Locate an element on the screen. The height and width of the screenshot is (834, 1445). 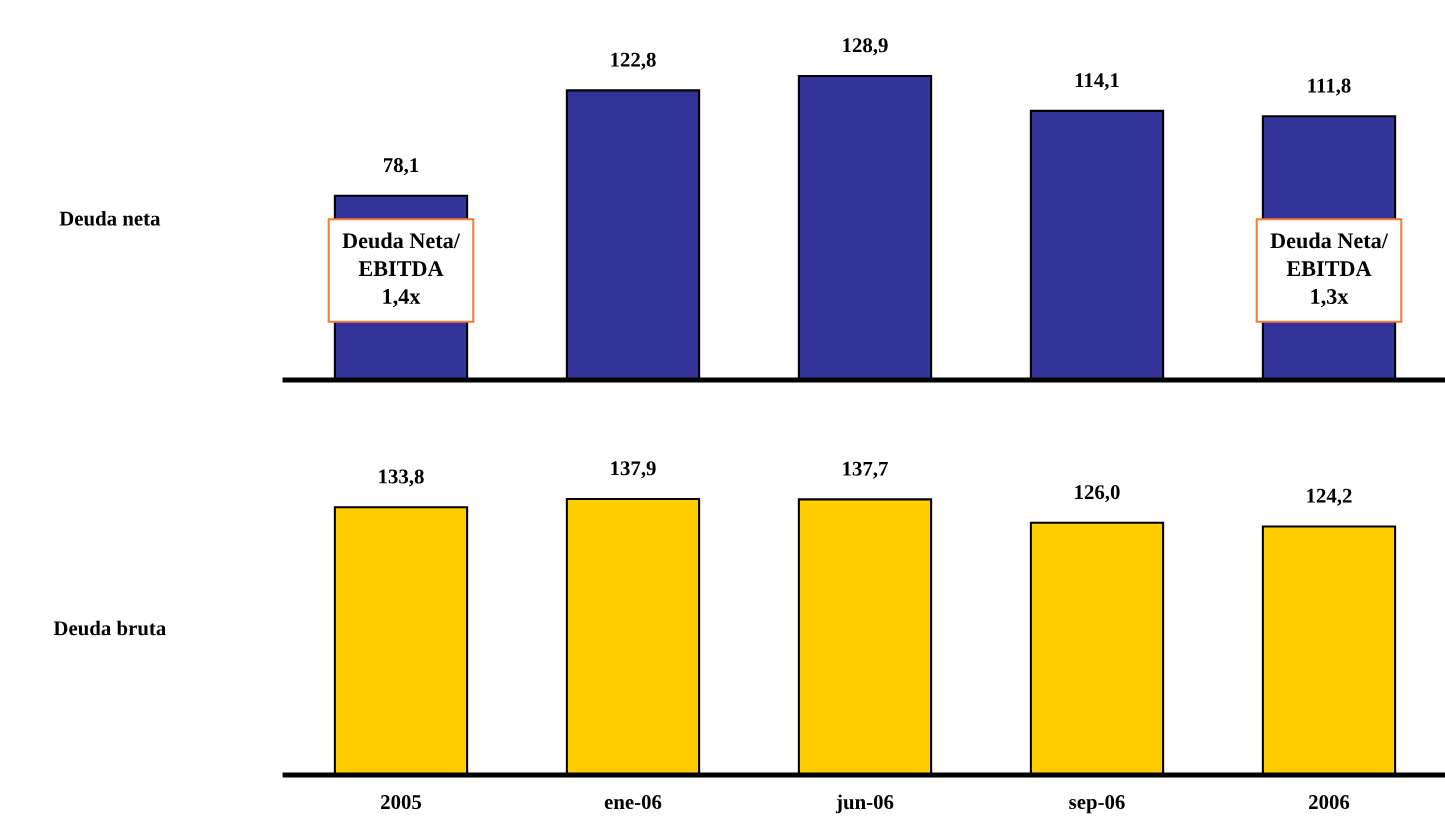
data-label: 122,8 is located at coordinates (633, 61).